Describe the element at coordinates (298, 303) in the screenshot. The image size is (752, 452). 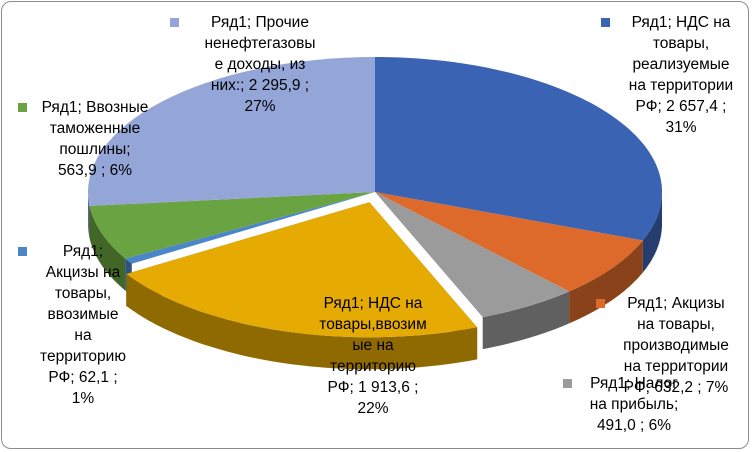
I see `legend-marker-vat-import` at that location.